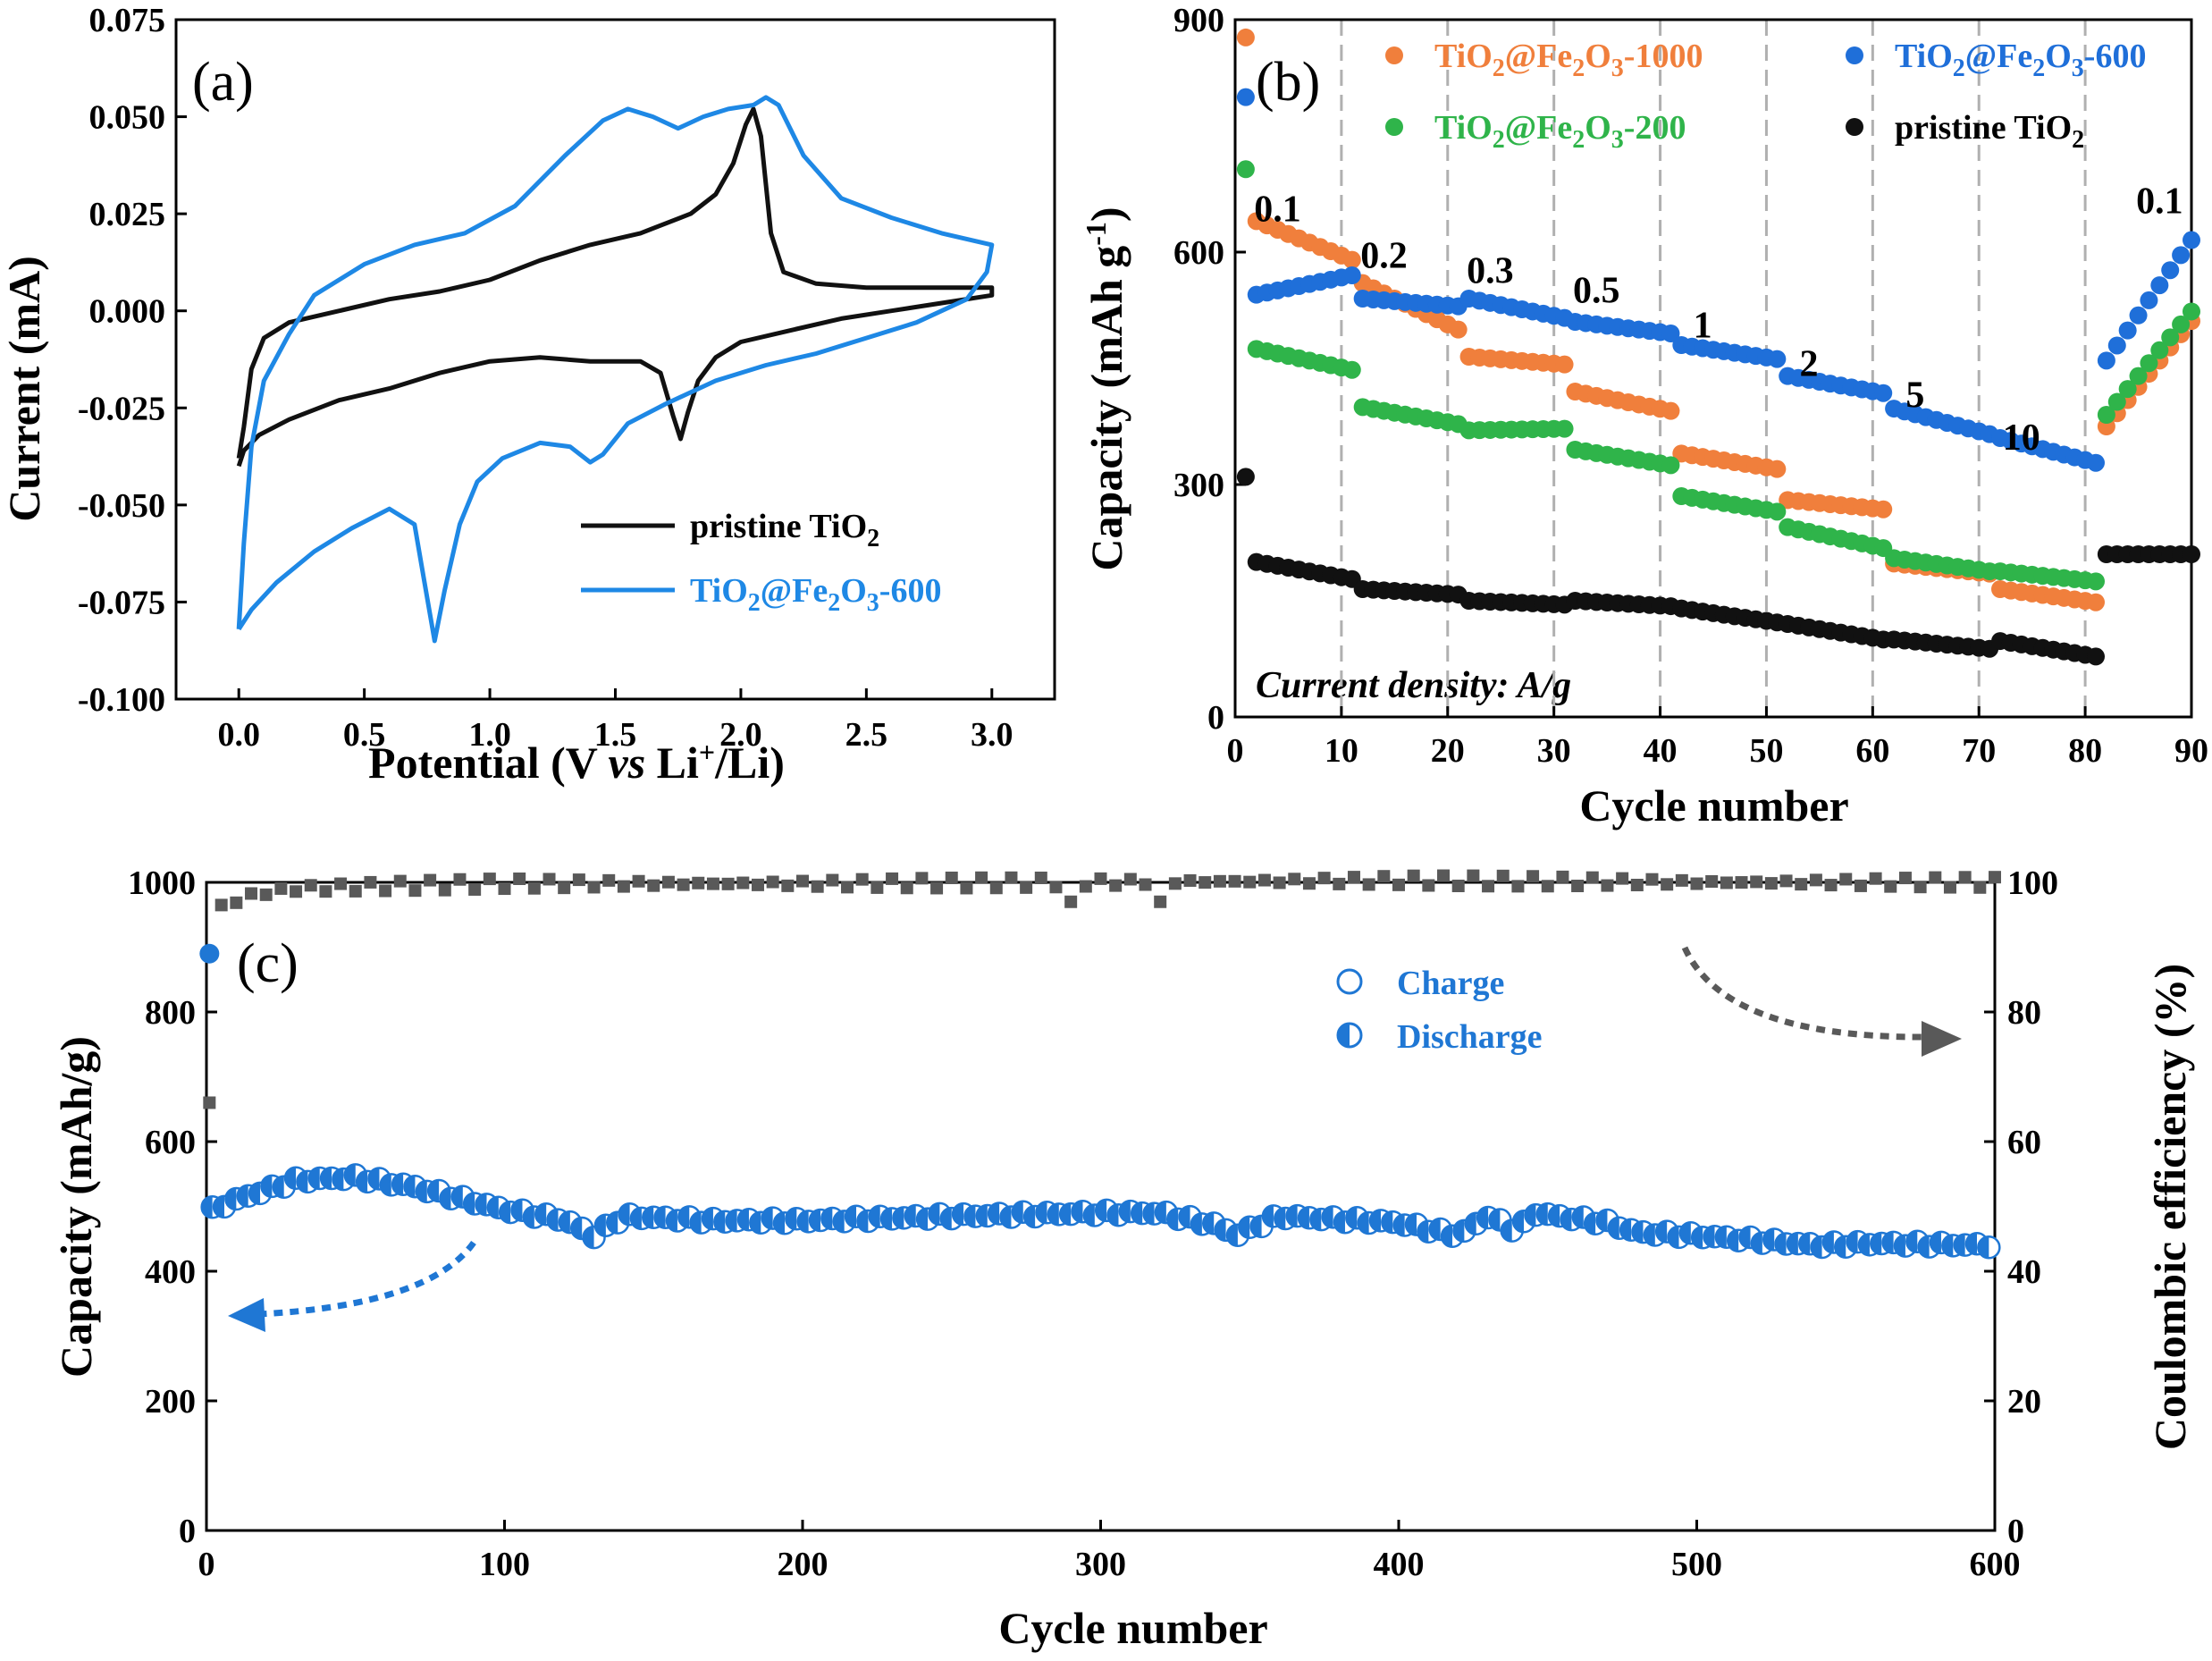 The height and width of the screenshot is (1661, 2212). I want to click on panel-a-legend-label-1: TiO2@Fe2O3-600, so click(815, 594).